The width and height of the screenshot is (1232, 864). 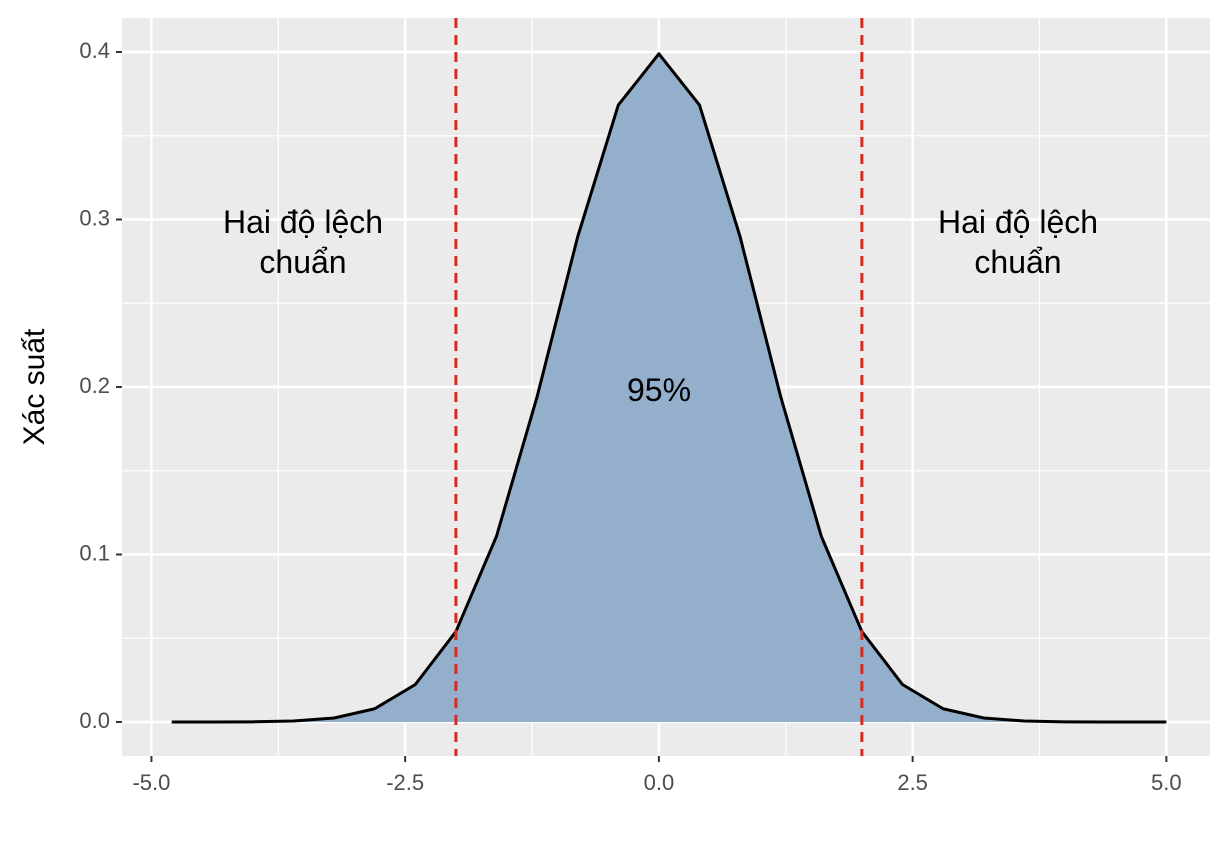 I want to click on x-tick-label: -2.5, so click(x=405, y=782).